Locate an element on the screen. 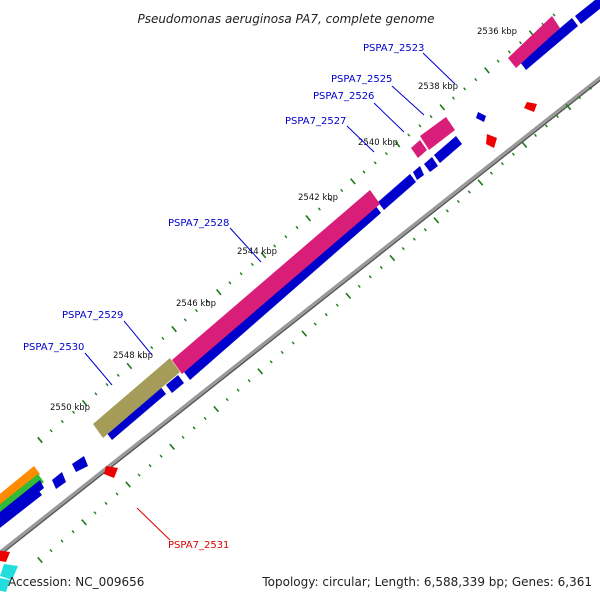 The image size is (600, 600). highlight-olive-bar is located at coordinates (136, 398).